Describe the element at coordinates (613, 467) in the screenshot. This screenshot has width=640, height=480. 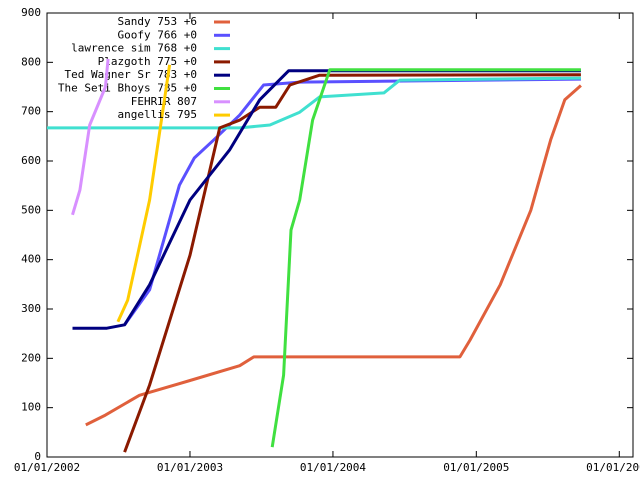
I see `x-tick-label: 01/01/2006` at that location.